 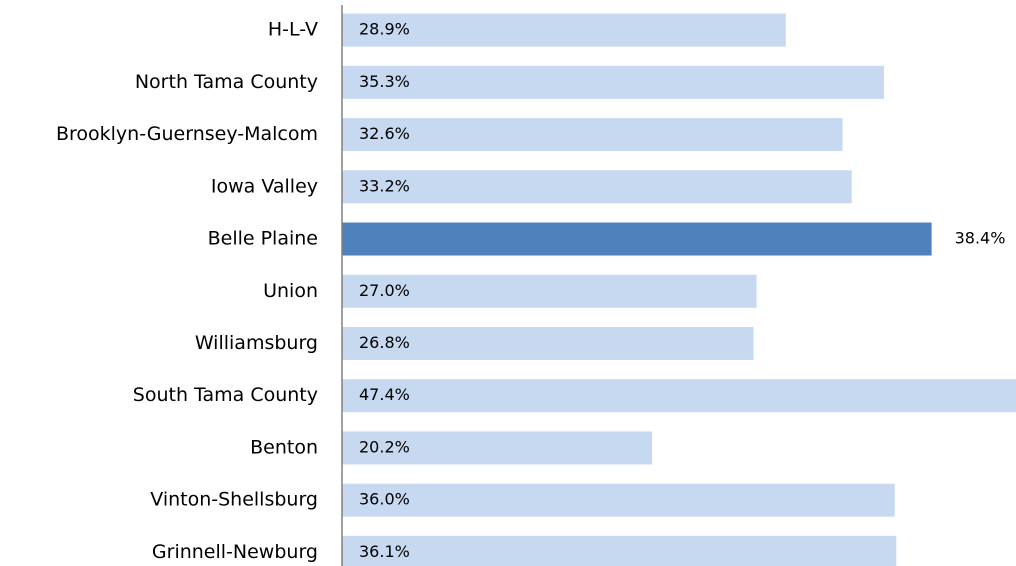 I want to click on category-label: Brooklyn-Guernsey-Malcom, so click(x=187, y=134).